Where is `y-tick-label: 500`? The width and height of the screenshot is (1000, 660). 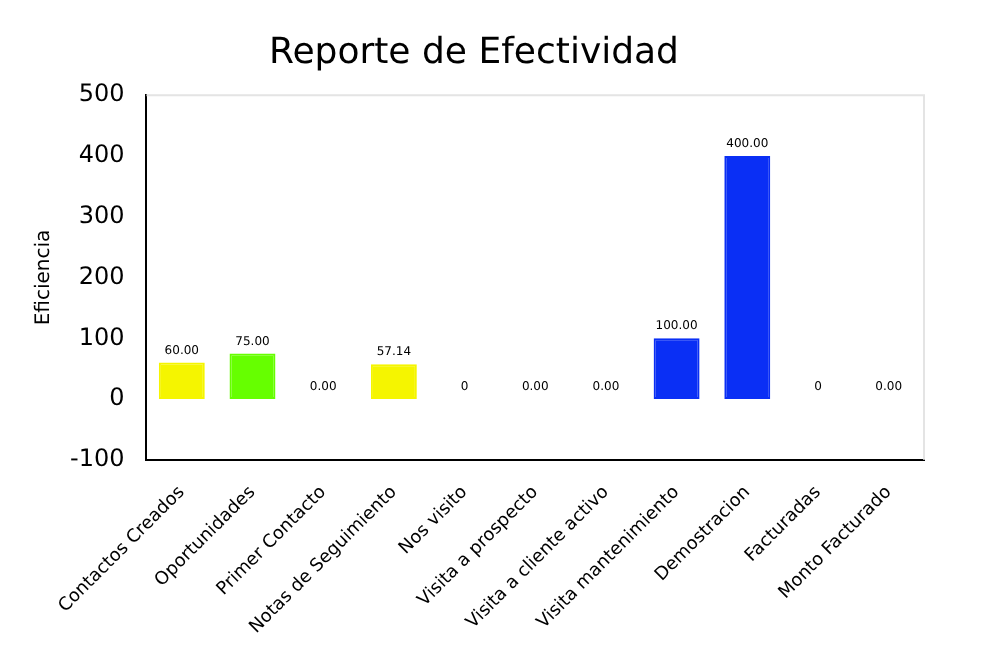 y-tick-label: 500 is located at coordinates (101, 93).